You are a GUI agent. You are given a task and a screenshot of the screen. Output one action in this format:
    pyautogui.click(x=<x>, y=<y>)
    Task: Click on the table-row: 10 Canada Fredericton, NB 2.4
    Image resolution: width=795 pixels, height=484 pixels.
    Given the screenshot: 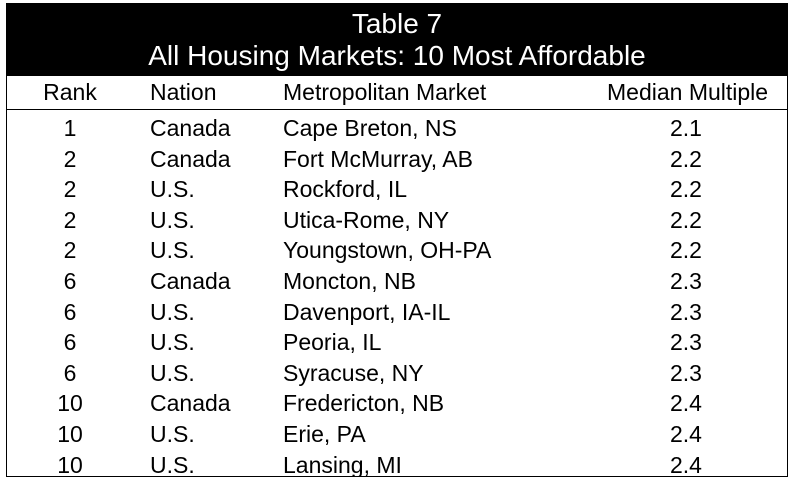 What is the action you would take?
    pyautogui.click(x=397, y=403)
    